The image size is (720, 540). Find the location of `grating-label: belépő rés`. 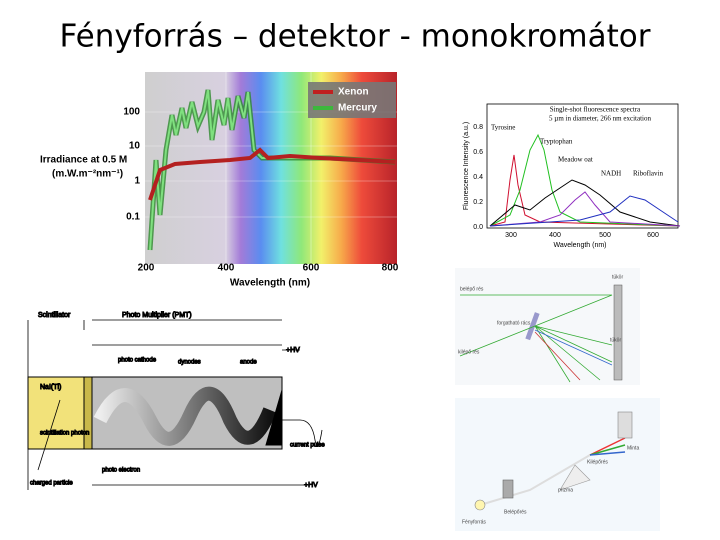

grating-label: belépő rés is located at coordinates (472, 289).